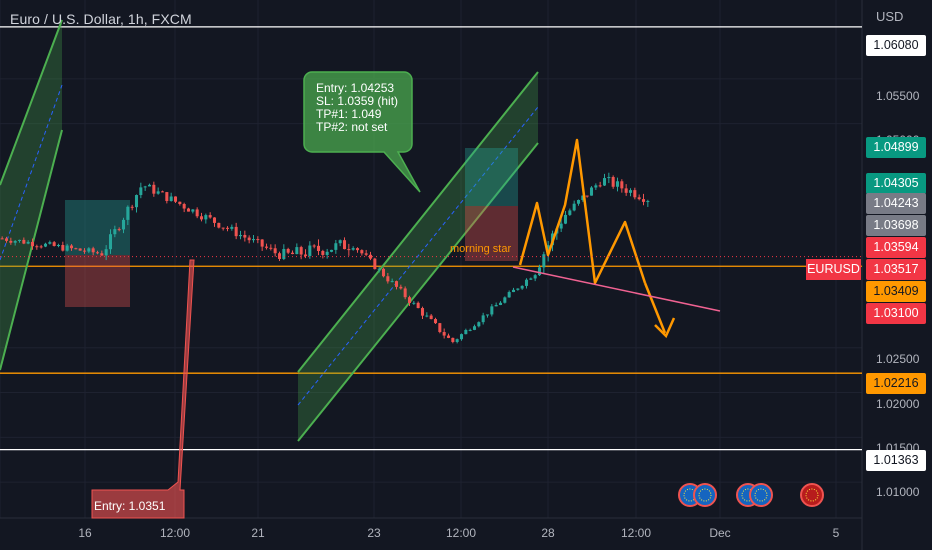  I want to click on y-tick: 1.05500, so click(898, 96).